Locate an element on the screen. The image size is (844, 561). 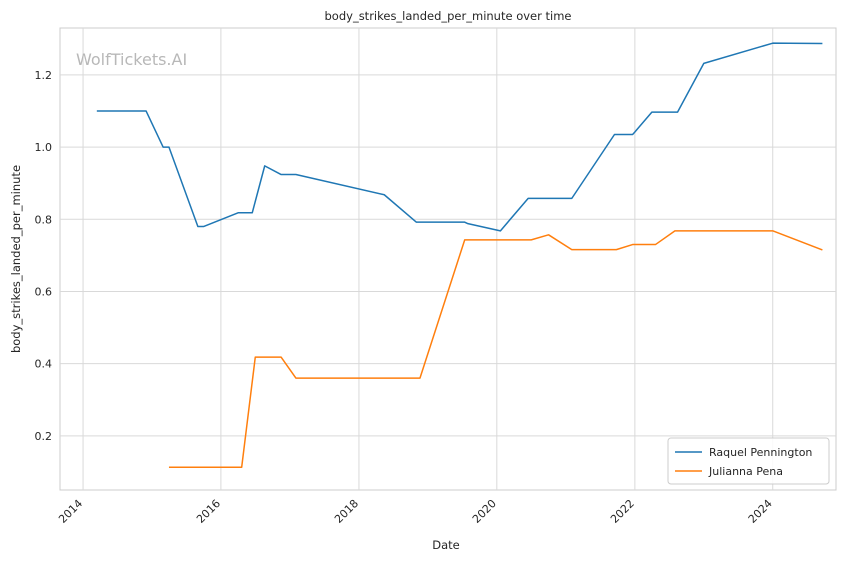
y-axis-ticks: 0.2 0.4 0.6 0.8 1.0 1.2 is located at coordinates (44, 256).